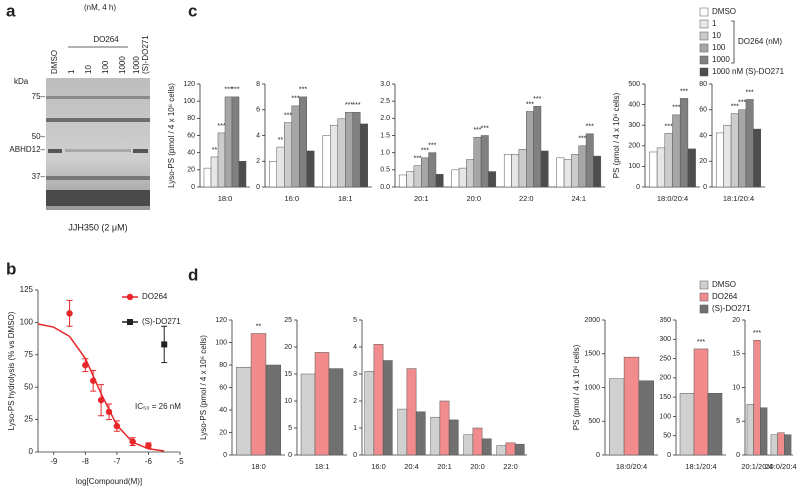  I want to click on y-tick-label: 1.0, so click(385, 153).